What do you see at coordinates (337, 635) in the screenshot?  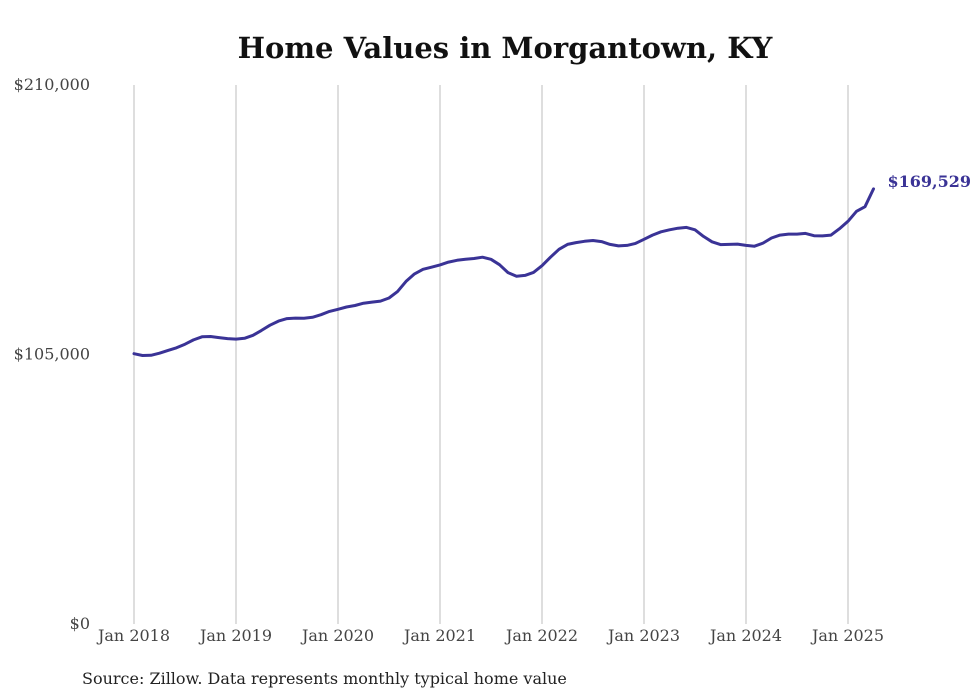 I see `x-tick-label: Jan 2020` at bounding box center [337, 635].